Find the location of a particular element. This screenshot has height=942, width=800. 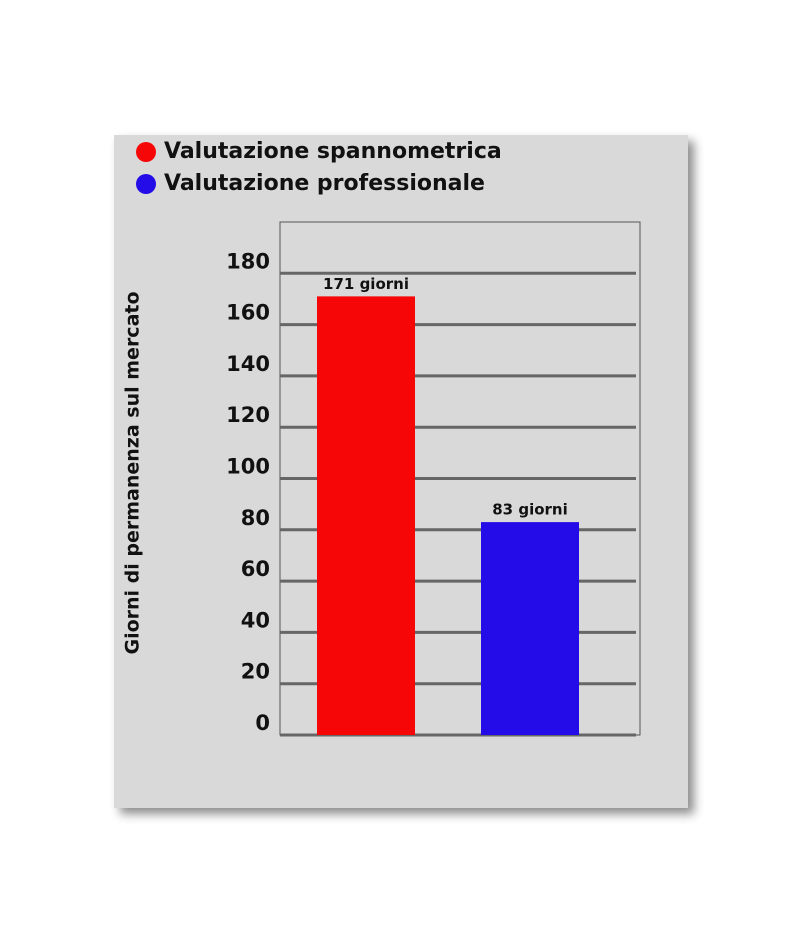

y-tick-label: 180 is located at coordinates (248, 261).